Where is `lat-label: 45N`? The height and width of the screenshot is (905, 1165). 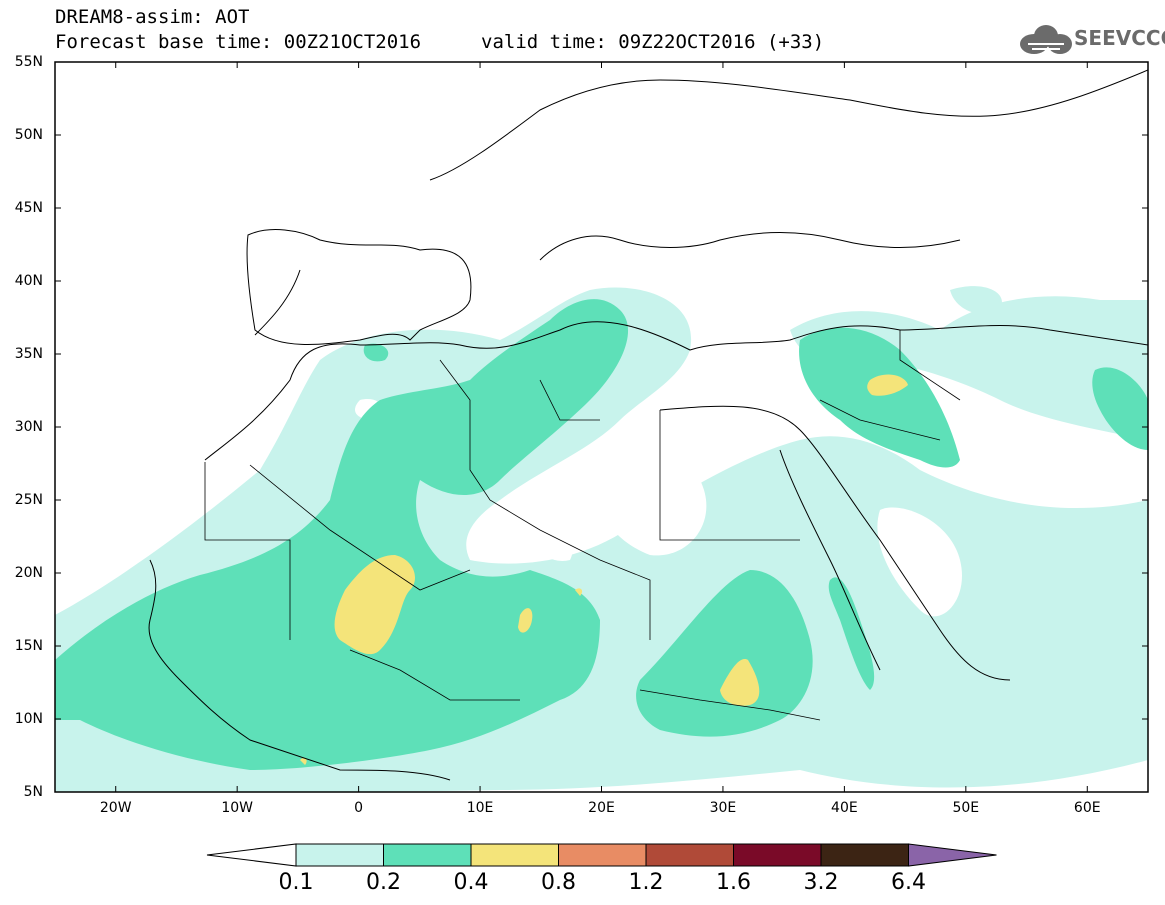 lat-label: 45N is located at coordinates (28, 208).